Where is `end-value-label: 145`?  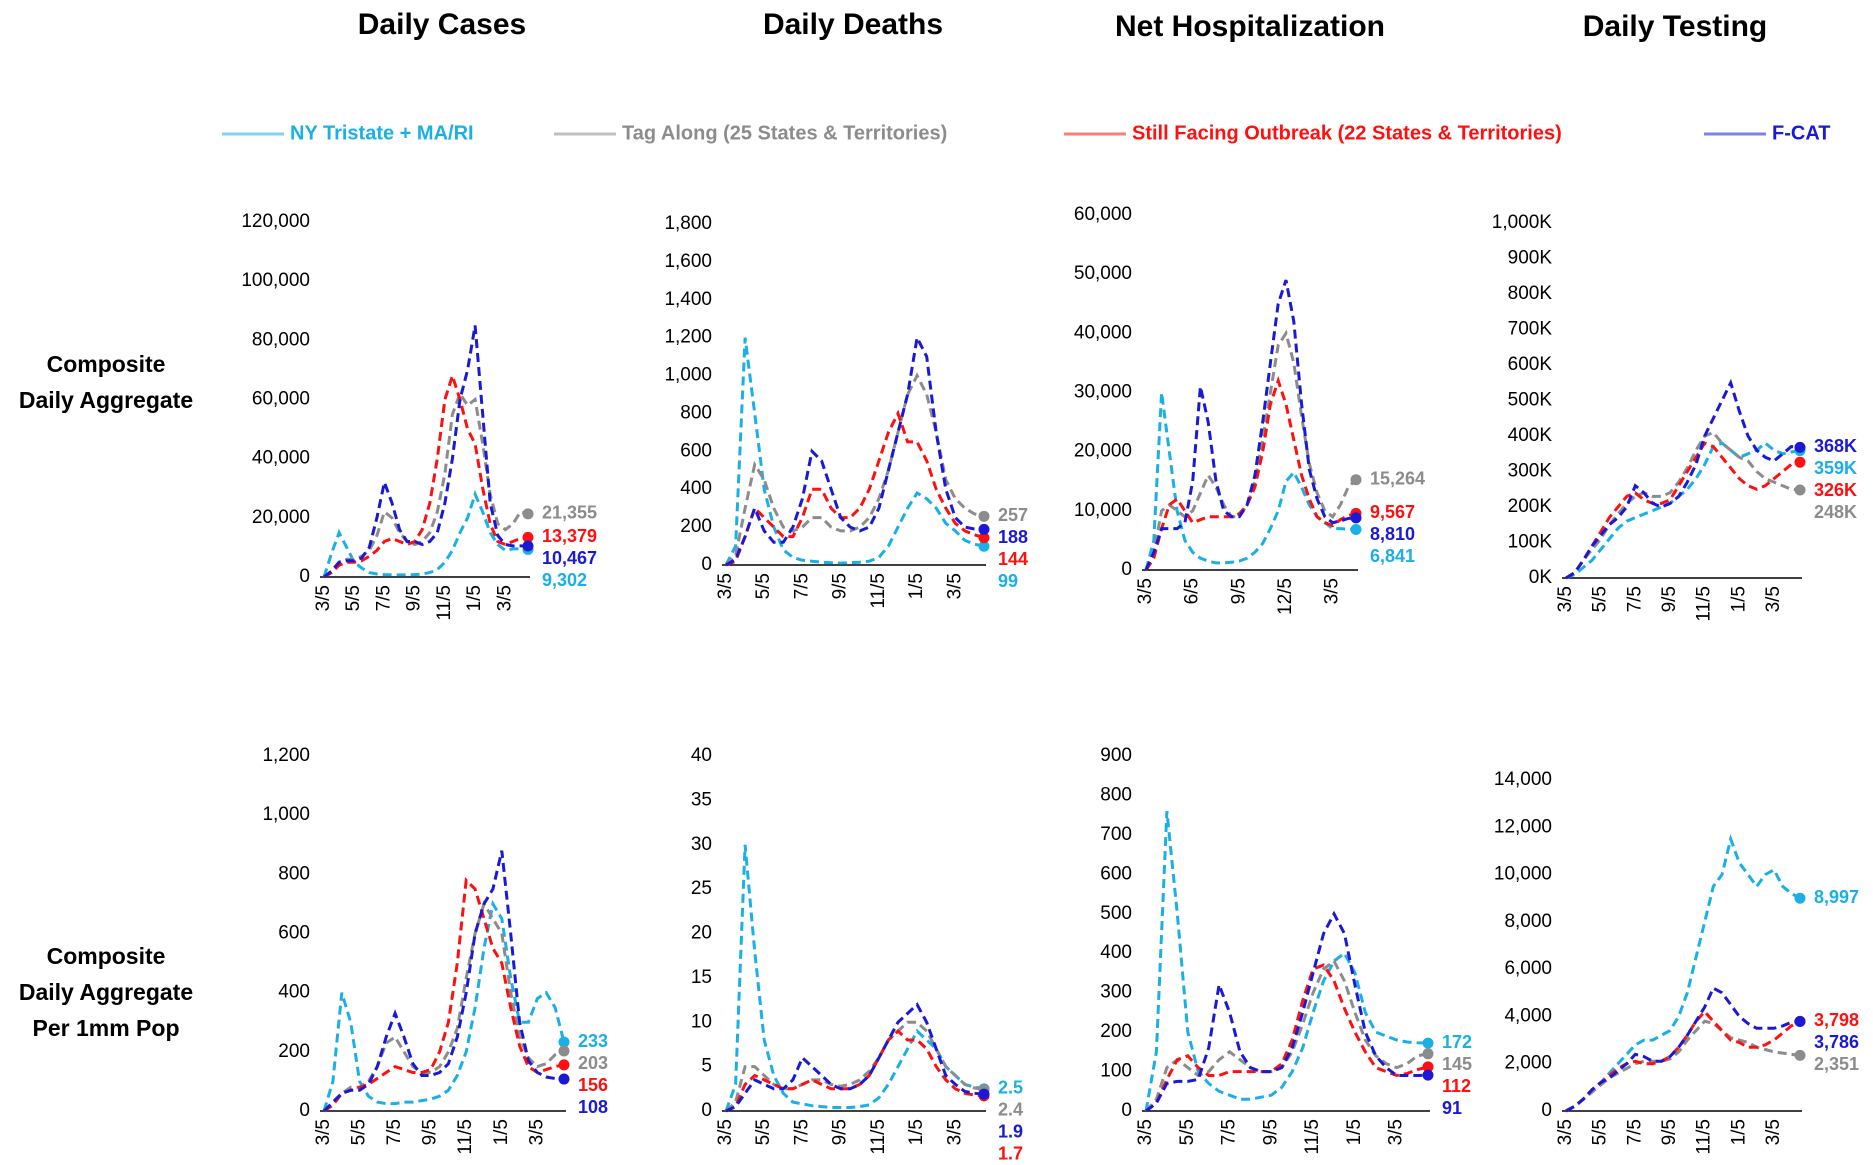
end-value-label: 145 is located at coordinates (1457, 1064).